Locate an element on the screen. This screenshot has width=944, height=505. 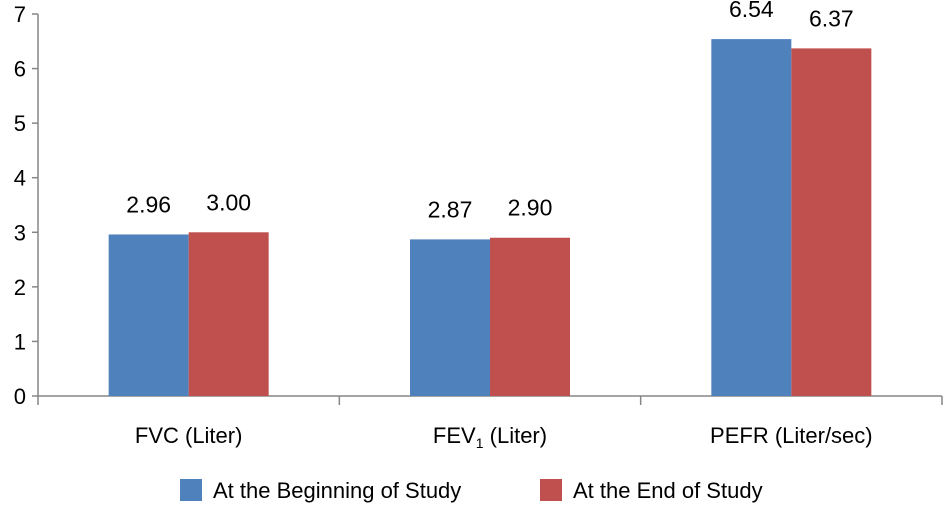
y-tick-label: 5 is located at coordinates (20, 123).